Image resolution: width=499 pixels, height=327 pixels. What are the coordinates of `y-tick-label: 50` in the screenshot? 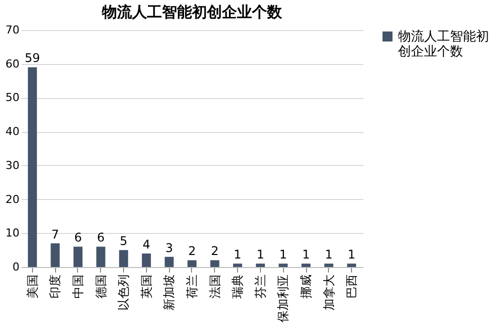 It's located at (13, 97).